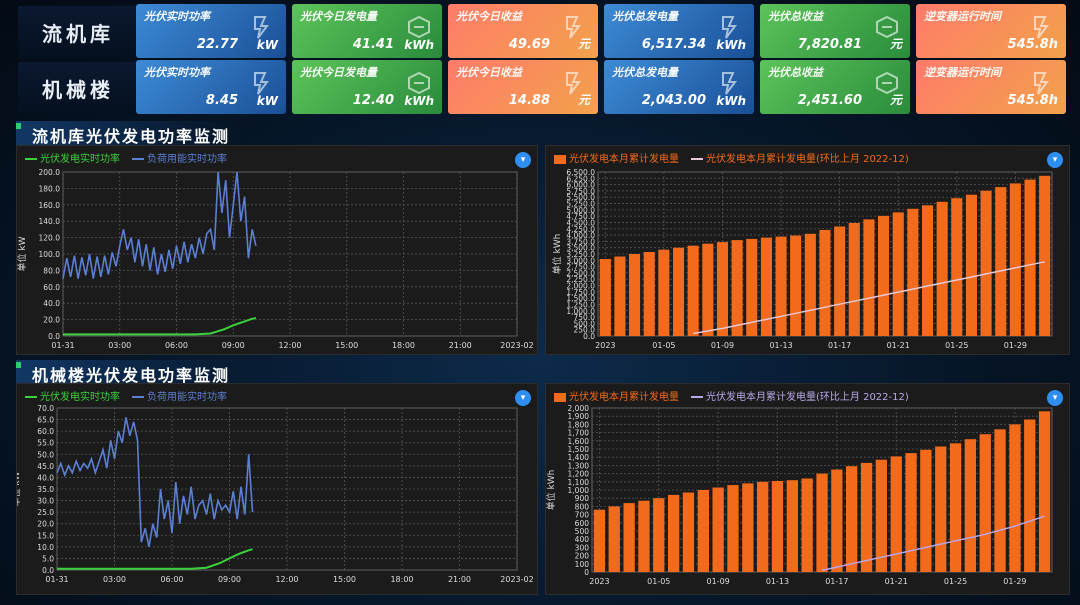  What do you see at coordinates (645, 72) in the screenshot?
I see `kpi-card-title: 光伏总发电量` at bounding box center [645, 72].